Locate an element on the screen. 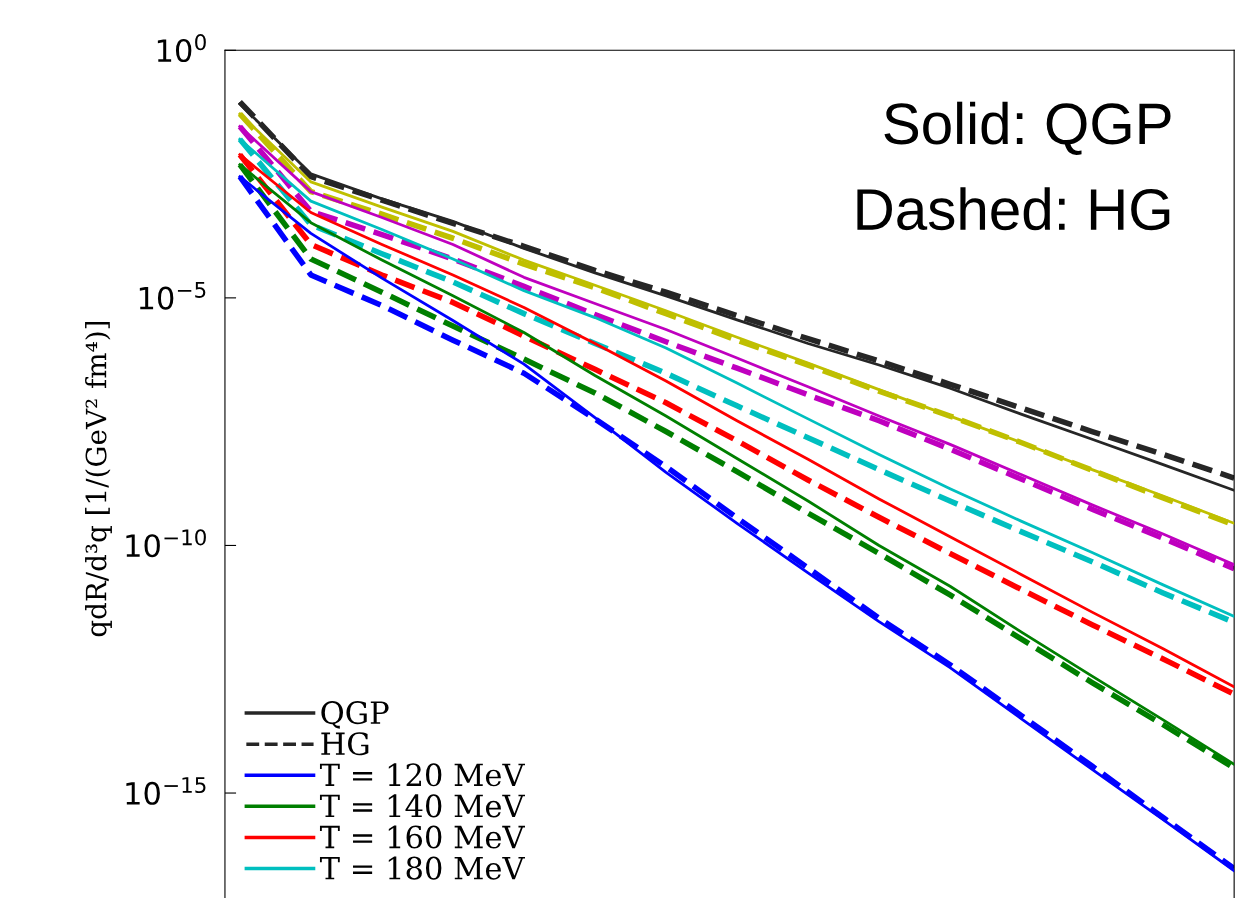  y-axis-title: qdR/d³q [1/(GeV² fm⁴)] is located at coordinates (98, 479).